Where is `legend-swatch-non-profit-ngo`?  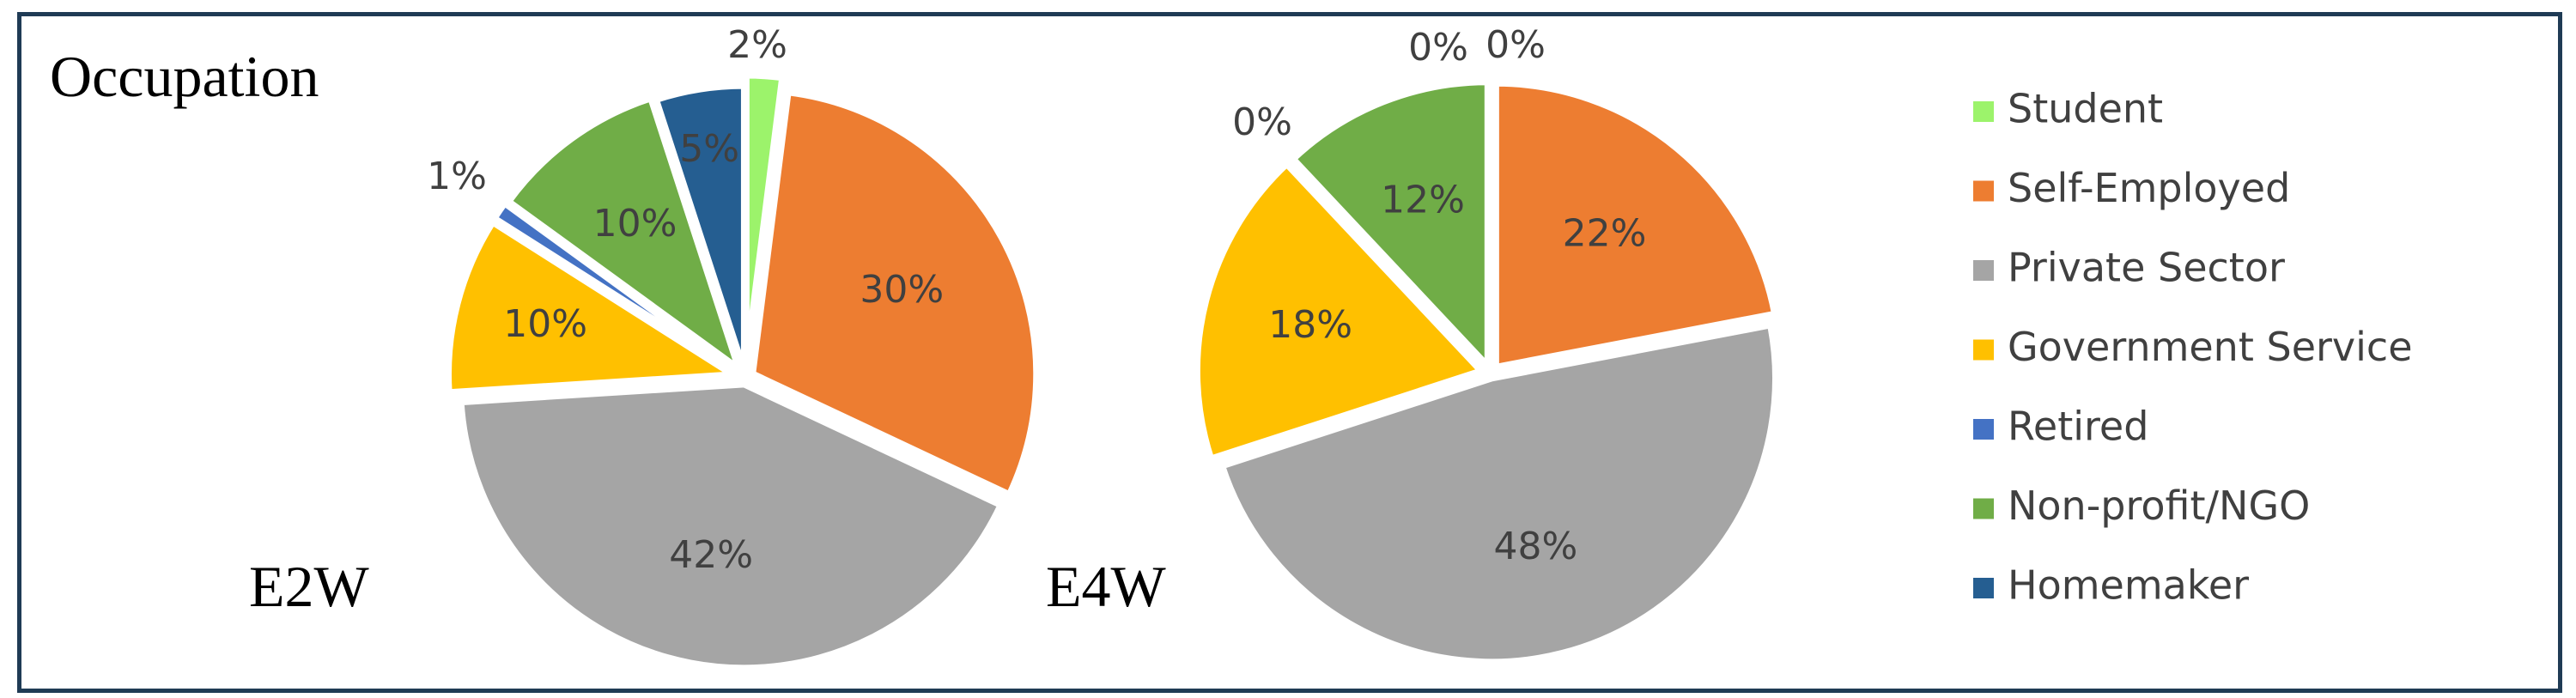
legend-swatch-non-profit-ngo is located at coordinates (1983, 508).